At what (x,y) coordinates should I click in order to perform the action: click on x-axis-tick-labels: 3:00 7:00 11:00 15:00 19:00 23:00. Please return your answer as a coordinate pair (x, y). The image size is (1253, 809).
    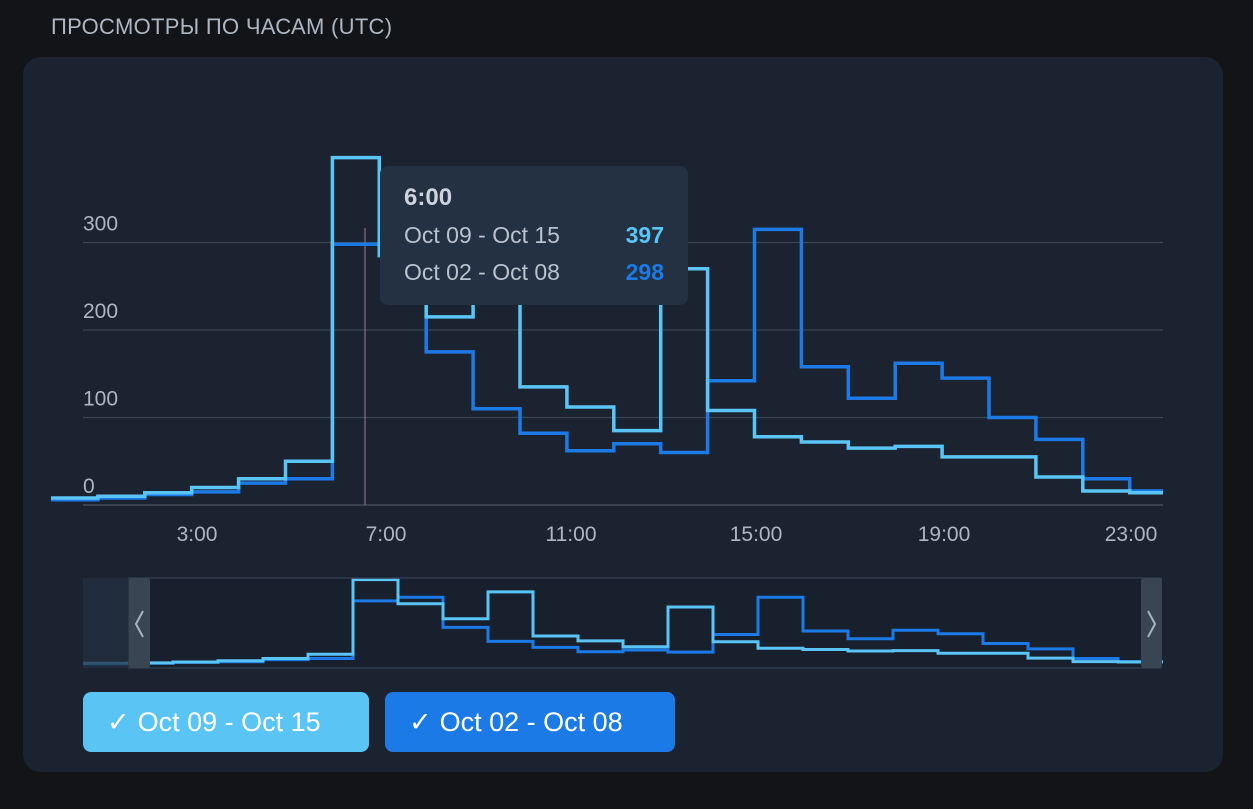
    Looking at the image, I should click on (667, 534).